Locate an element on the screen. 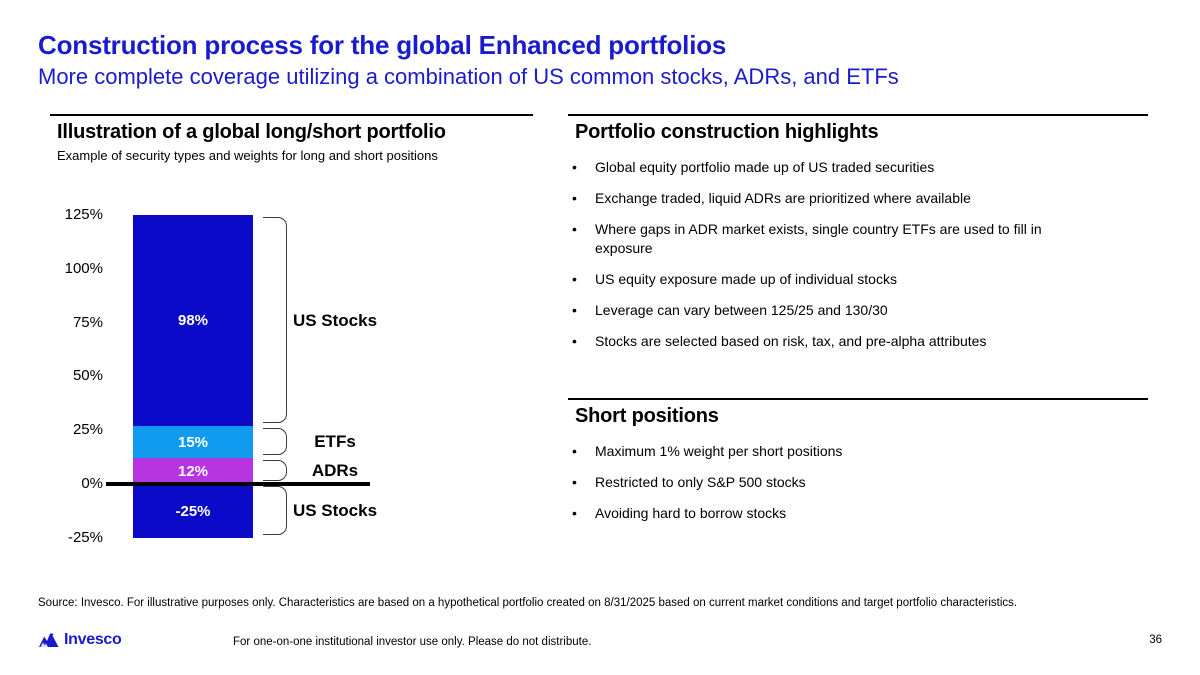 The image size is (1200, 675). y-axis-tick: 75% is located at coordinates (87, 322).